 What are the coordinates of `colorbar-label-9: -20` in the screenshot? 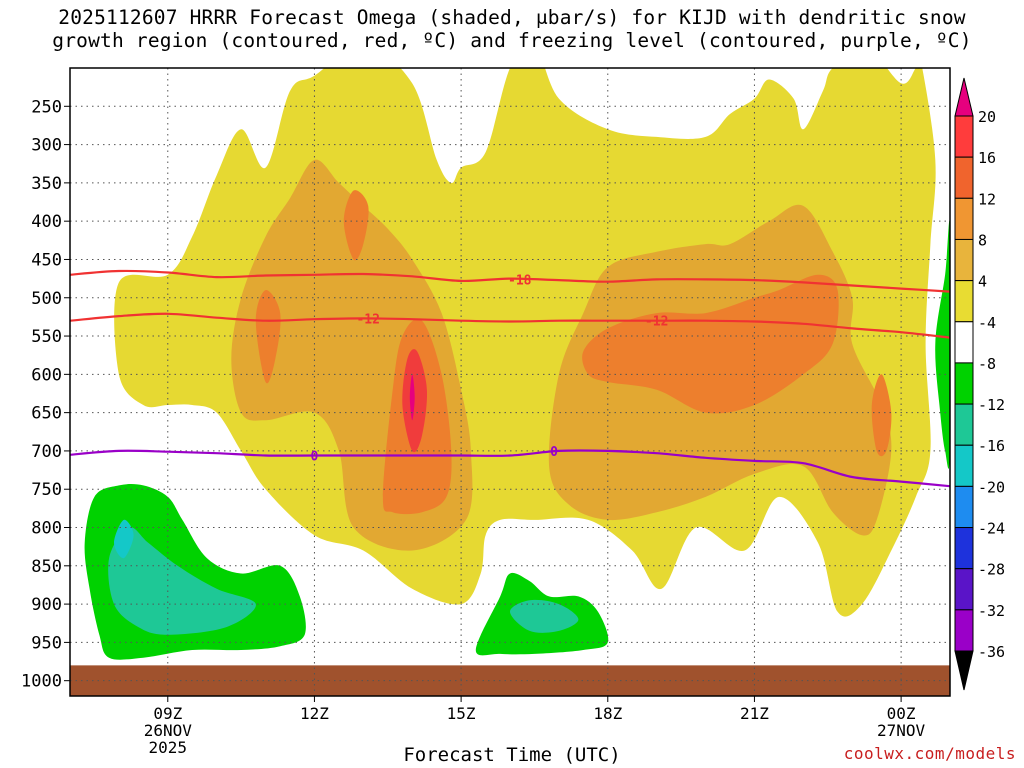 It's located at (991, 487).